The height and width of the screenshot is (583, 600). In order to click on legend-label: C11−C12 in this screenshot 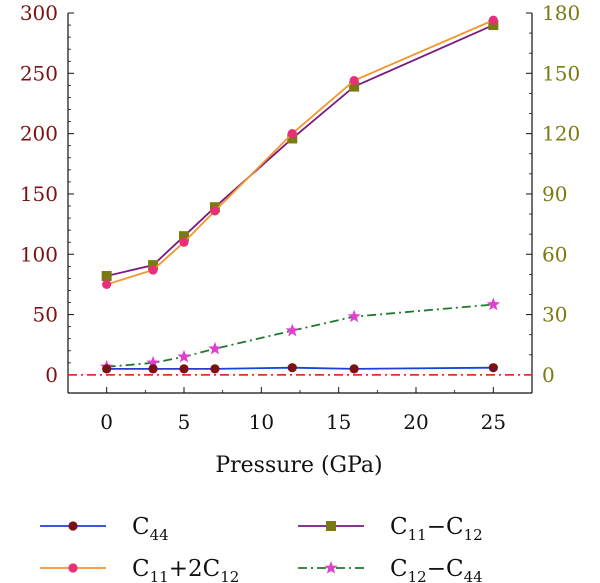, I will do `click(436, 529)`.